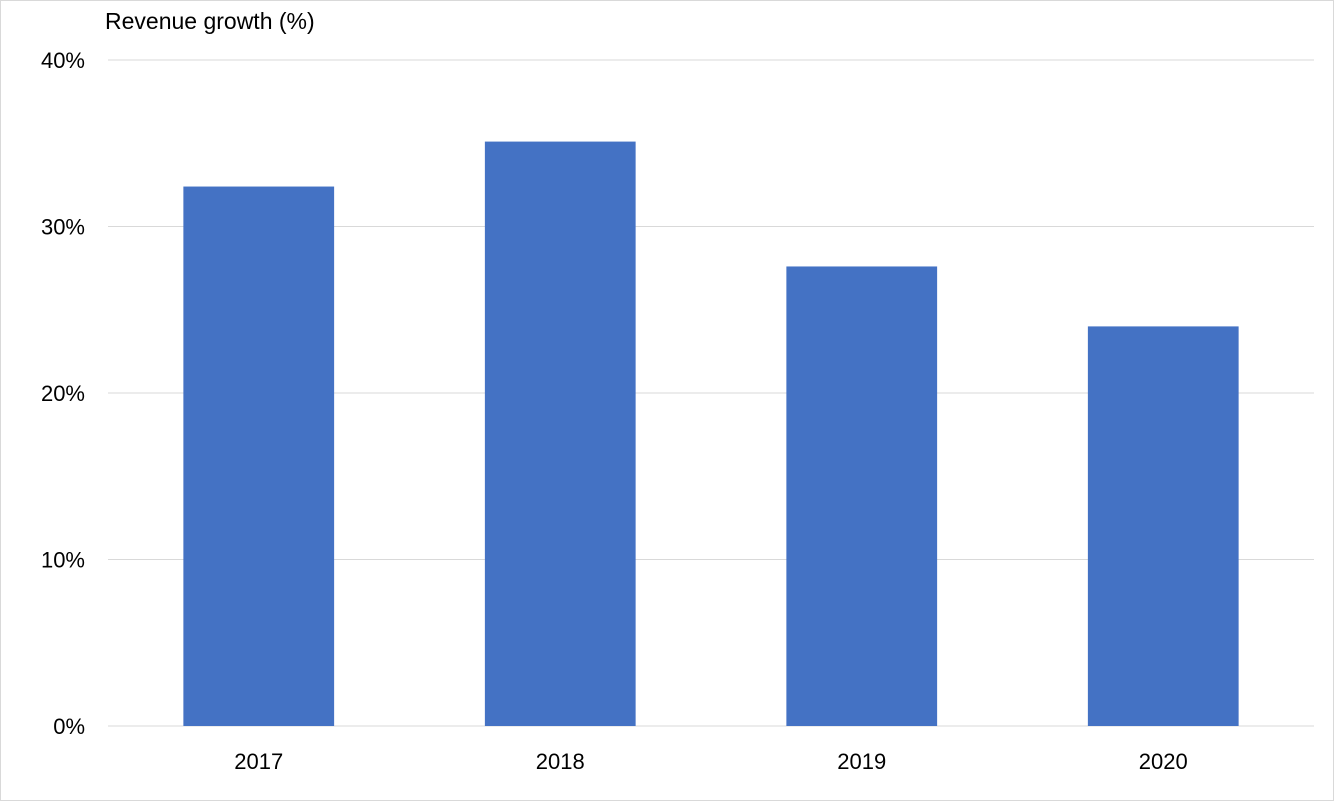  Describe the element at coordinates (69, 726) in the screenshot. I see `y-tick-label: 0%` at that location.